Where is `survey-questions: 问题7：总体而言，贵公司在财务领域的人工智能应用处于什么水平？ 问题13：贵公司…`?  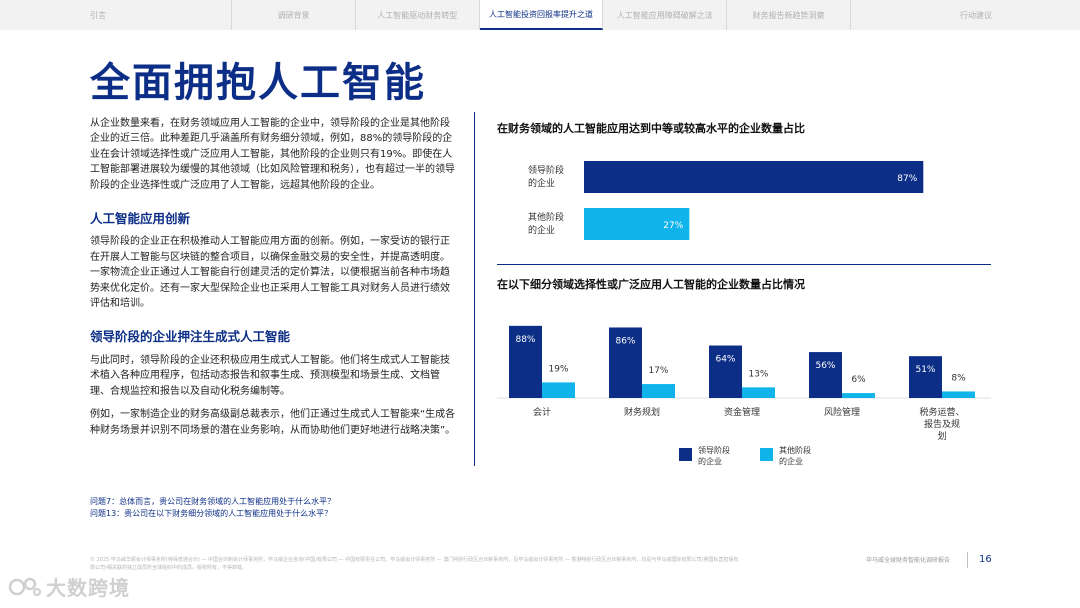
survey-questions: 问题7：总体而言，贵公司在财务领域的人工智能应用处于什么水平？ 问题13：贵公司… is located at coordinates (212, 508).